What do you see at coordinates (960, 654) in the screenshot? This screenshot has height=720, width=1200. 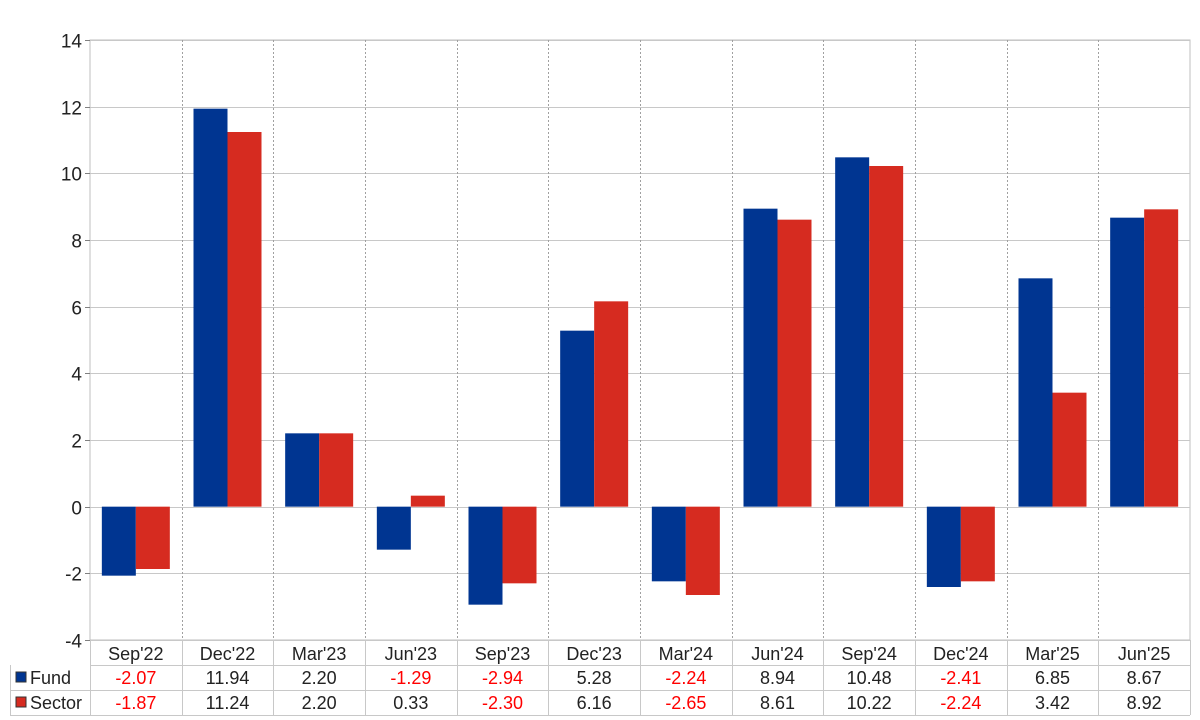 I see `x-tick-label: Dec'24` at bounding box center [960, 654].